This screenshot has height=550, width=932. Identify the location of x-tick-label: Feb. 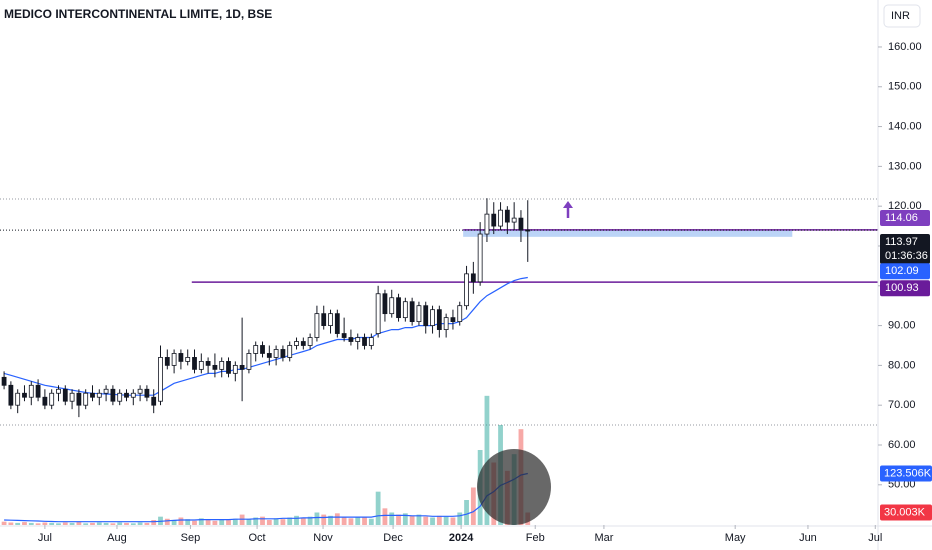
(535, 538).